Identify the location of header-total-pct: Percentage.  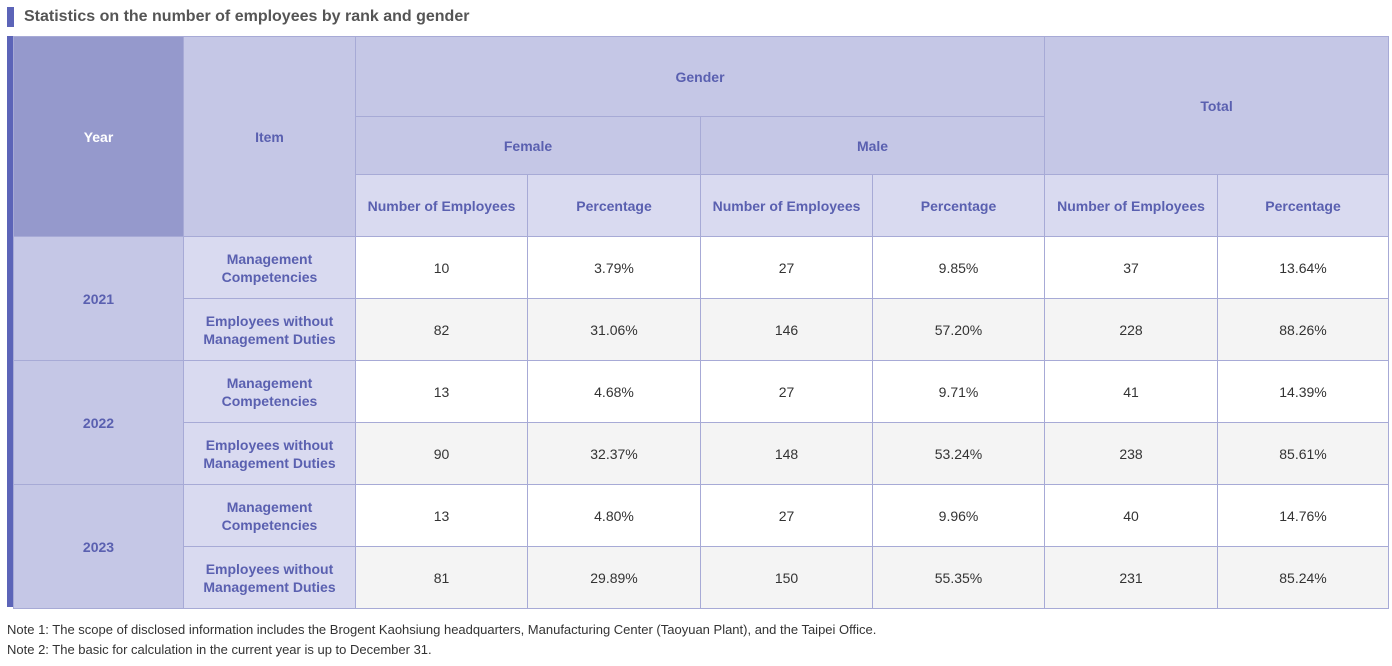
(1303, 205).